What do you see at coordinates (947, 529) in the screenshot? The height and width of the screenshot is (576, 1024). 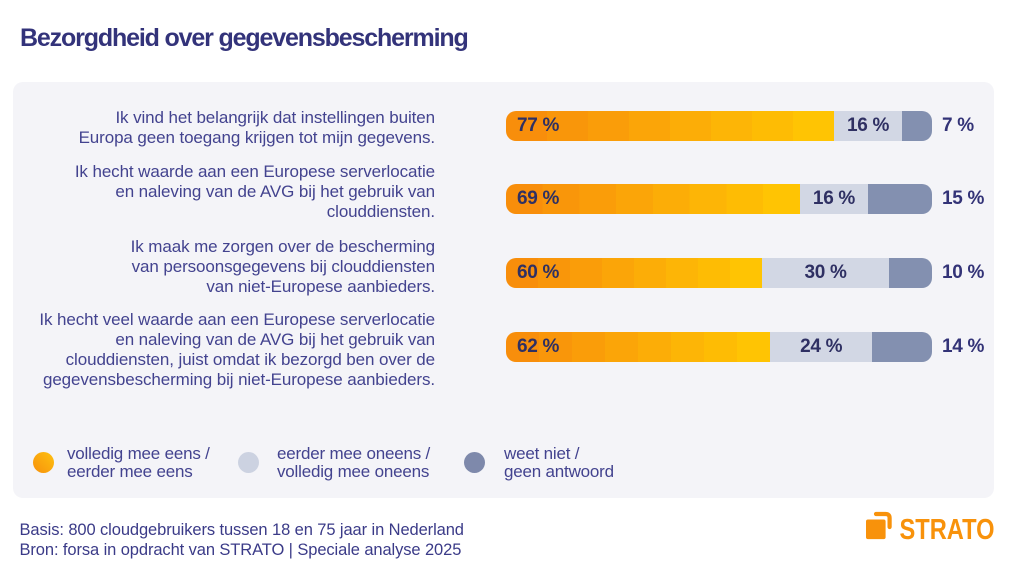 I see `svg-text: STRATO` at bounding box center [947, 529].